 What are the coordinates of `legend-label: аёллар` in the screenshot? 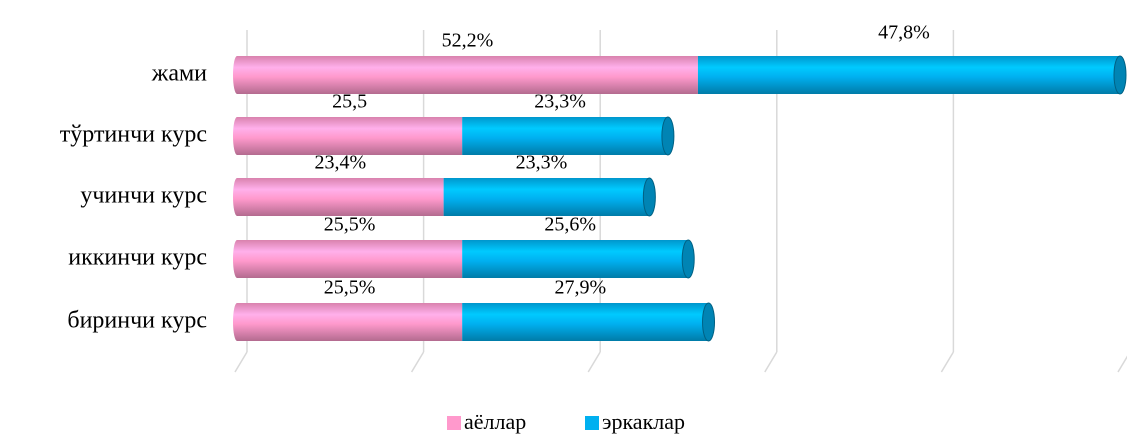 It's located at (495, 421).